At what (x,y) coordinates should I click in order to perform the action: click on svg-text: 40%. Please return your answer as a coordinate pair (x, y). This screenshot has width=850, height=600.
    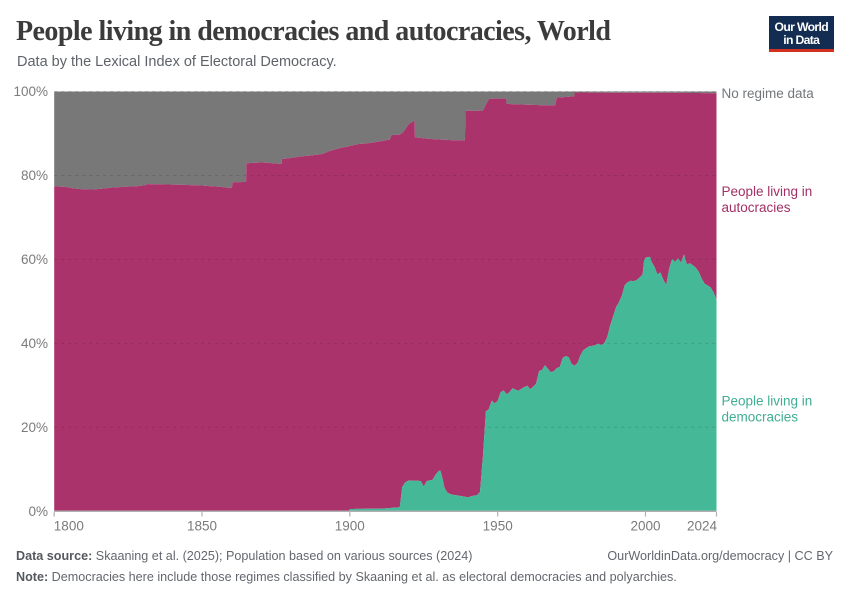
    Looking at the image, I should click on (34, 343).